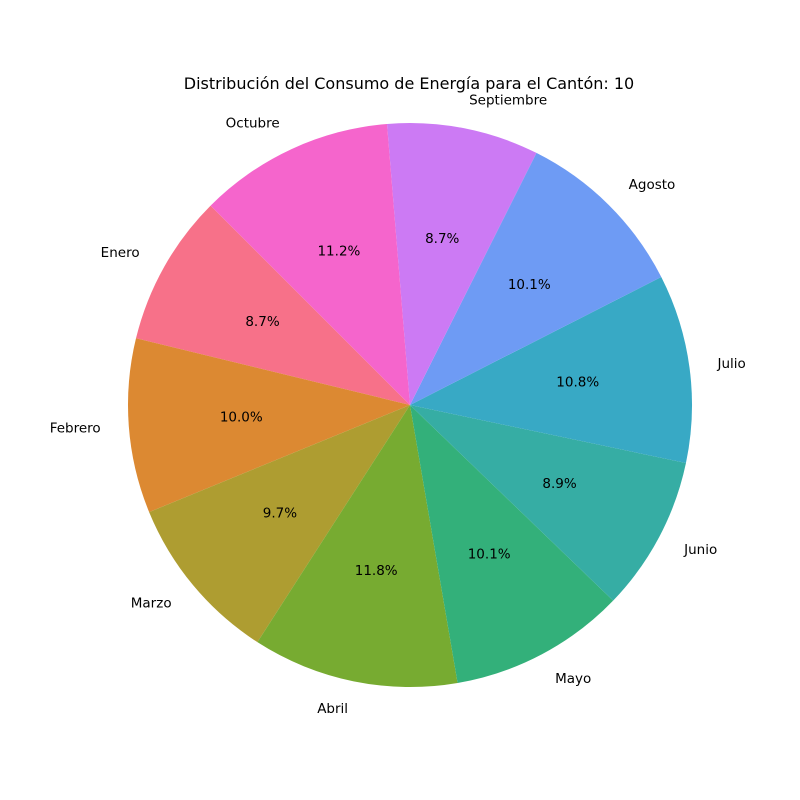  I want to click on slice-label-julio: Julio, so click(731, 364).